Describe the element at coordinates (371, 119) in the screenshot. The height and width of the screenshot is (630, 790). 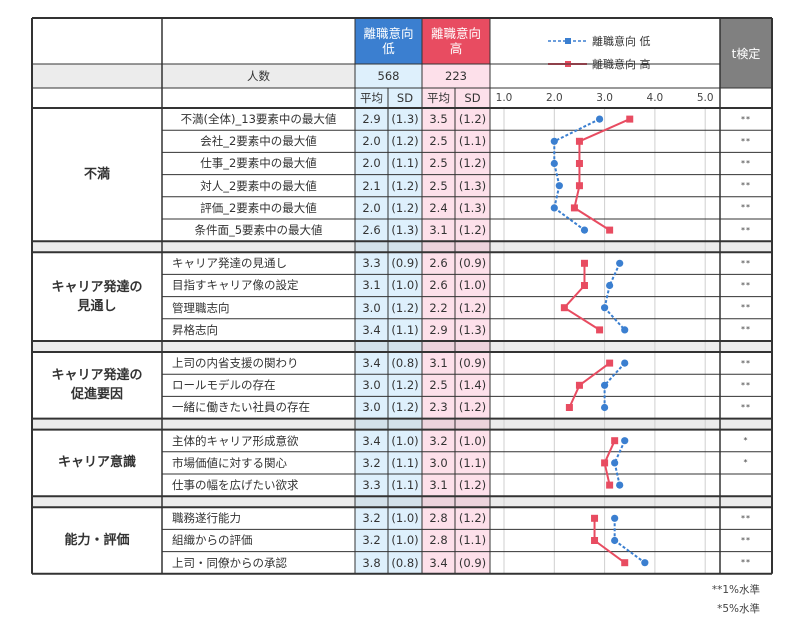
I see `low-mean: 2.9` at that location.